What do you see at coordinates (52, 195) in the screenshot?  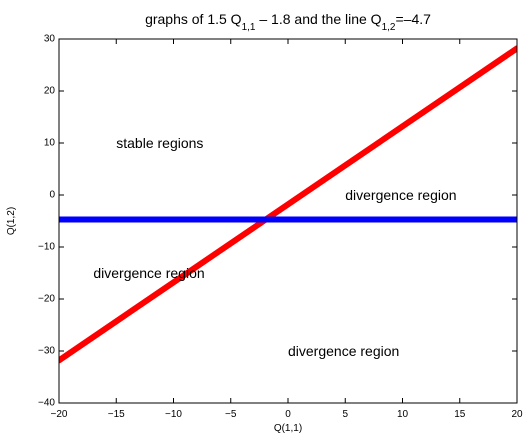 I see `y-tick-label: 0` at bounding box center [52, 195].